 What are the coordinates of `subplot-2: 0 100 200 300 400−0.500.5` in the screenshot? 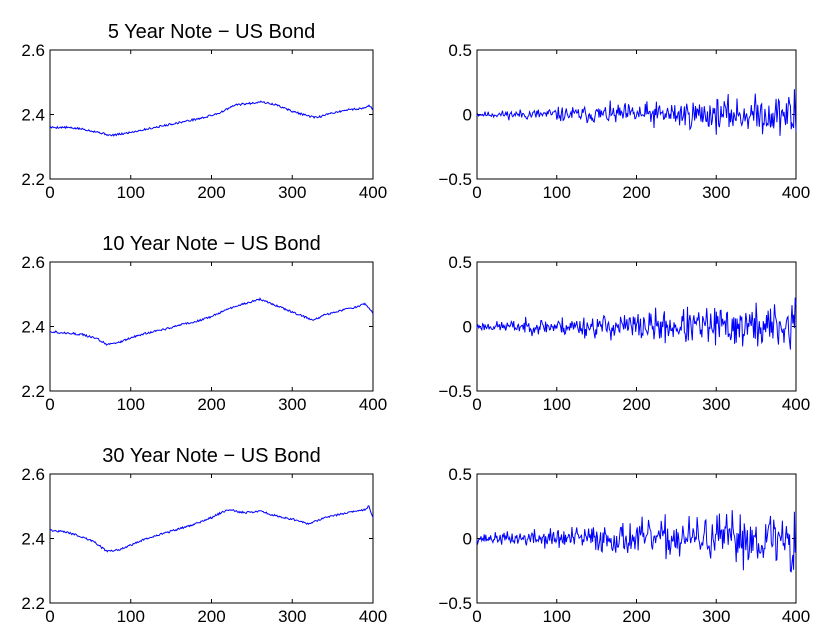 It's located at (624, 121).